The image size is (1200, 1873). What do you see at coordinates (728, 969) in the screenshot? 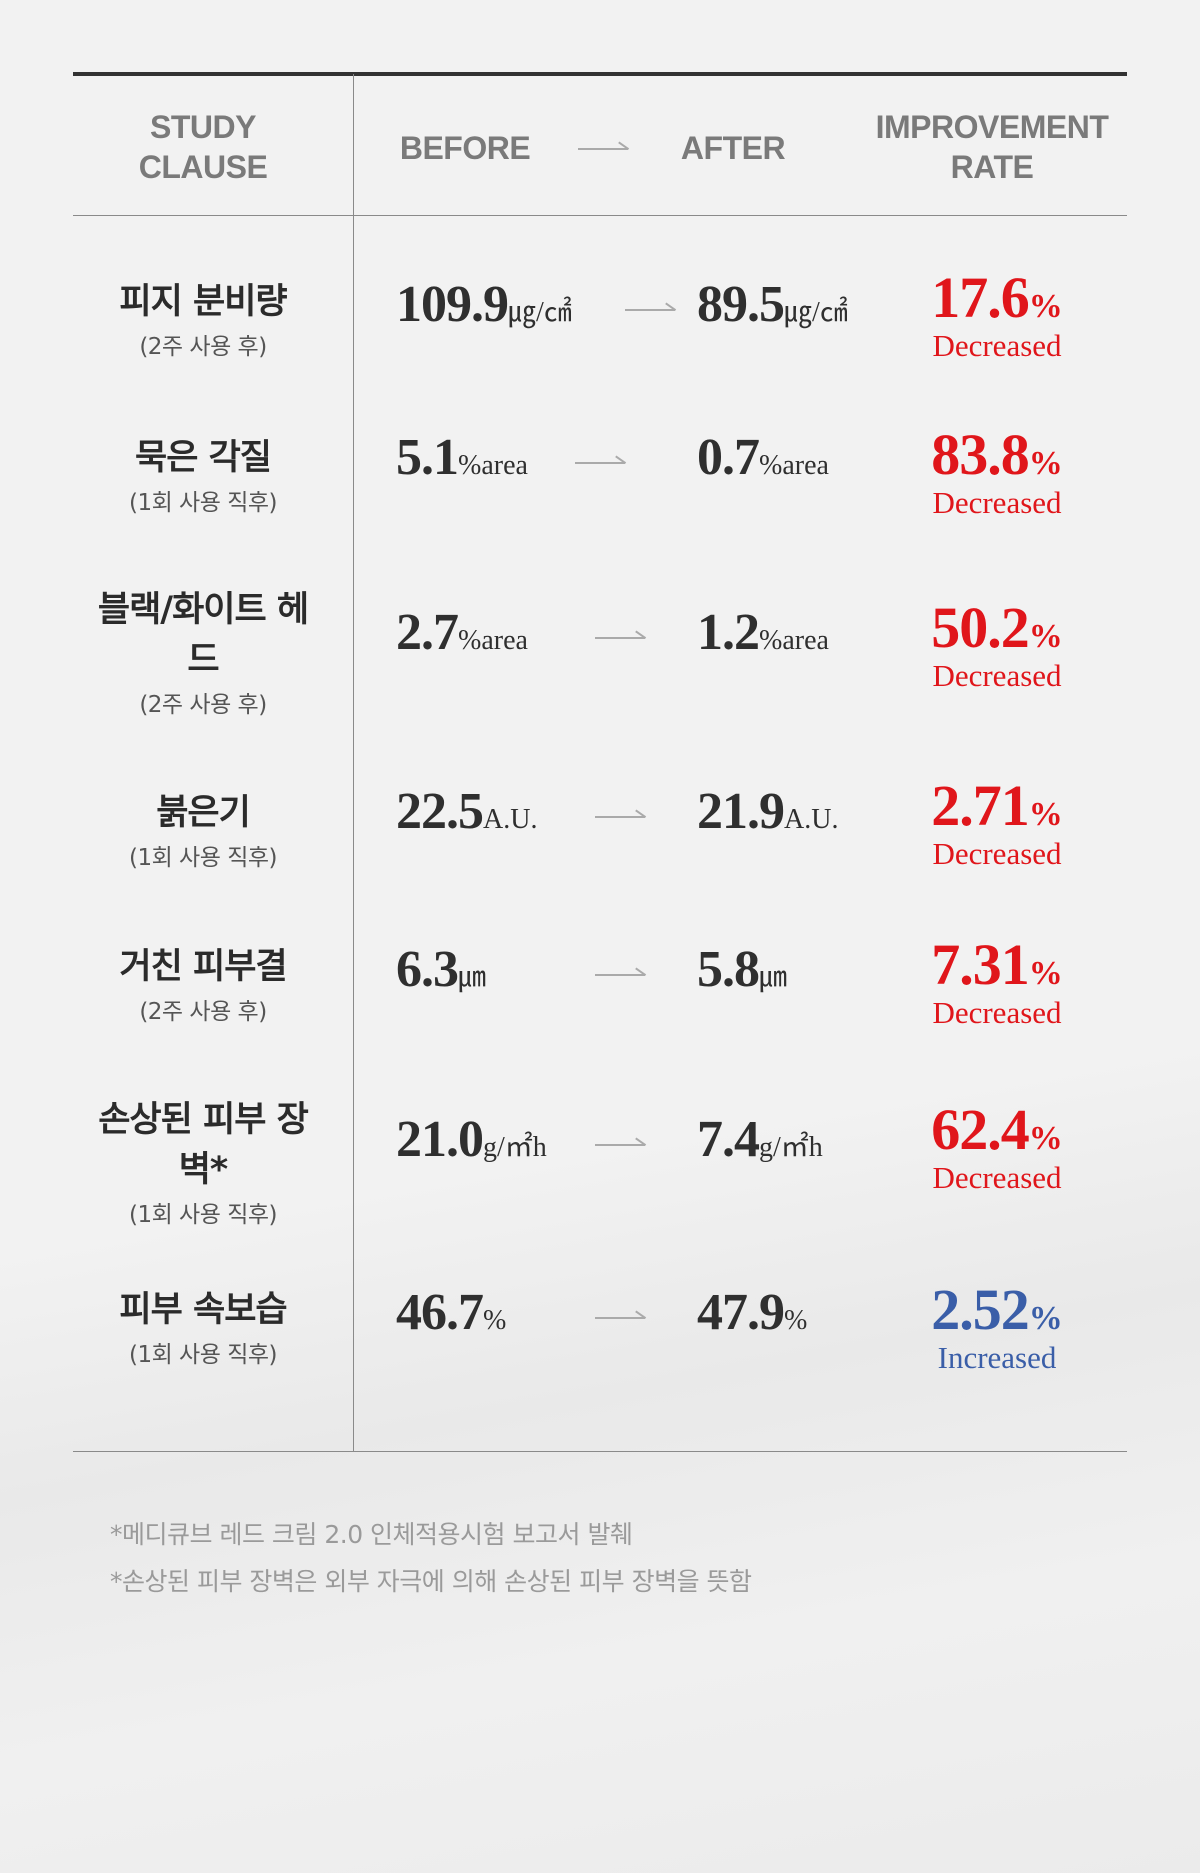
I see `after-number: 5.8` at bounding box center [728, 969].